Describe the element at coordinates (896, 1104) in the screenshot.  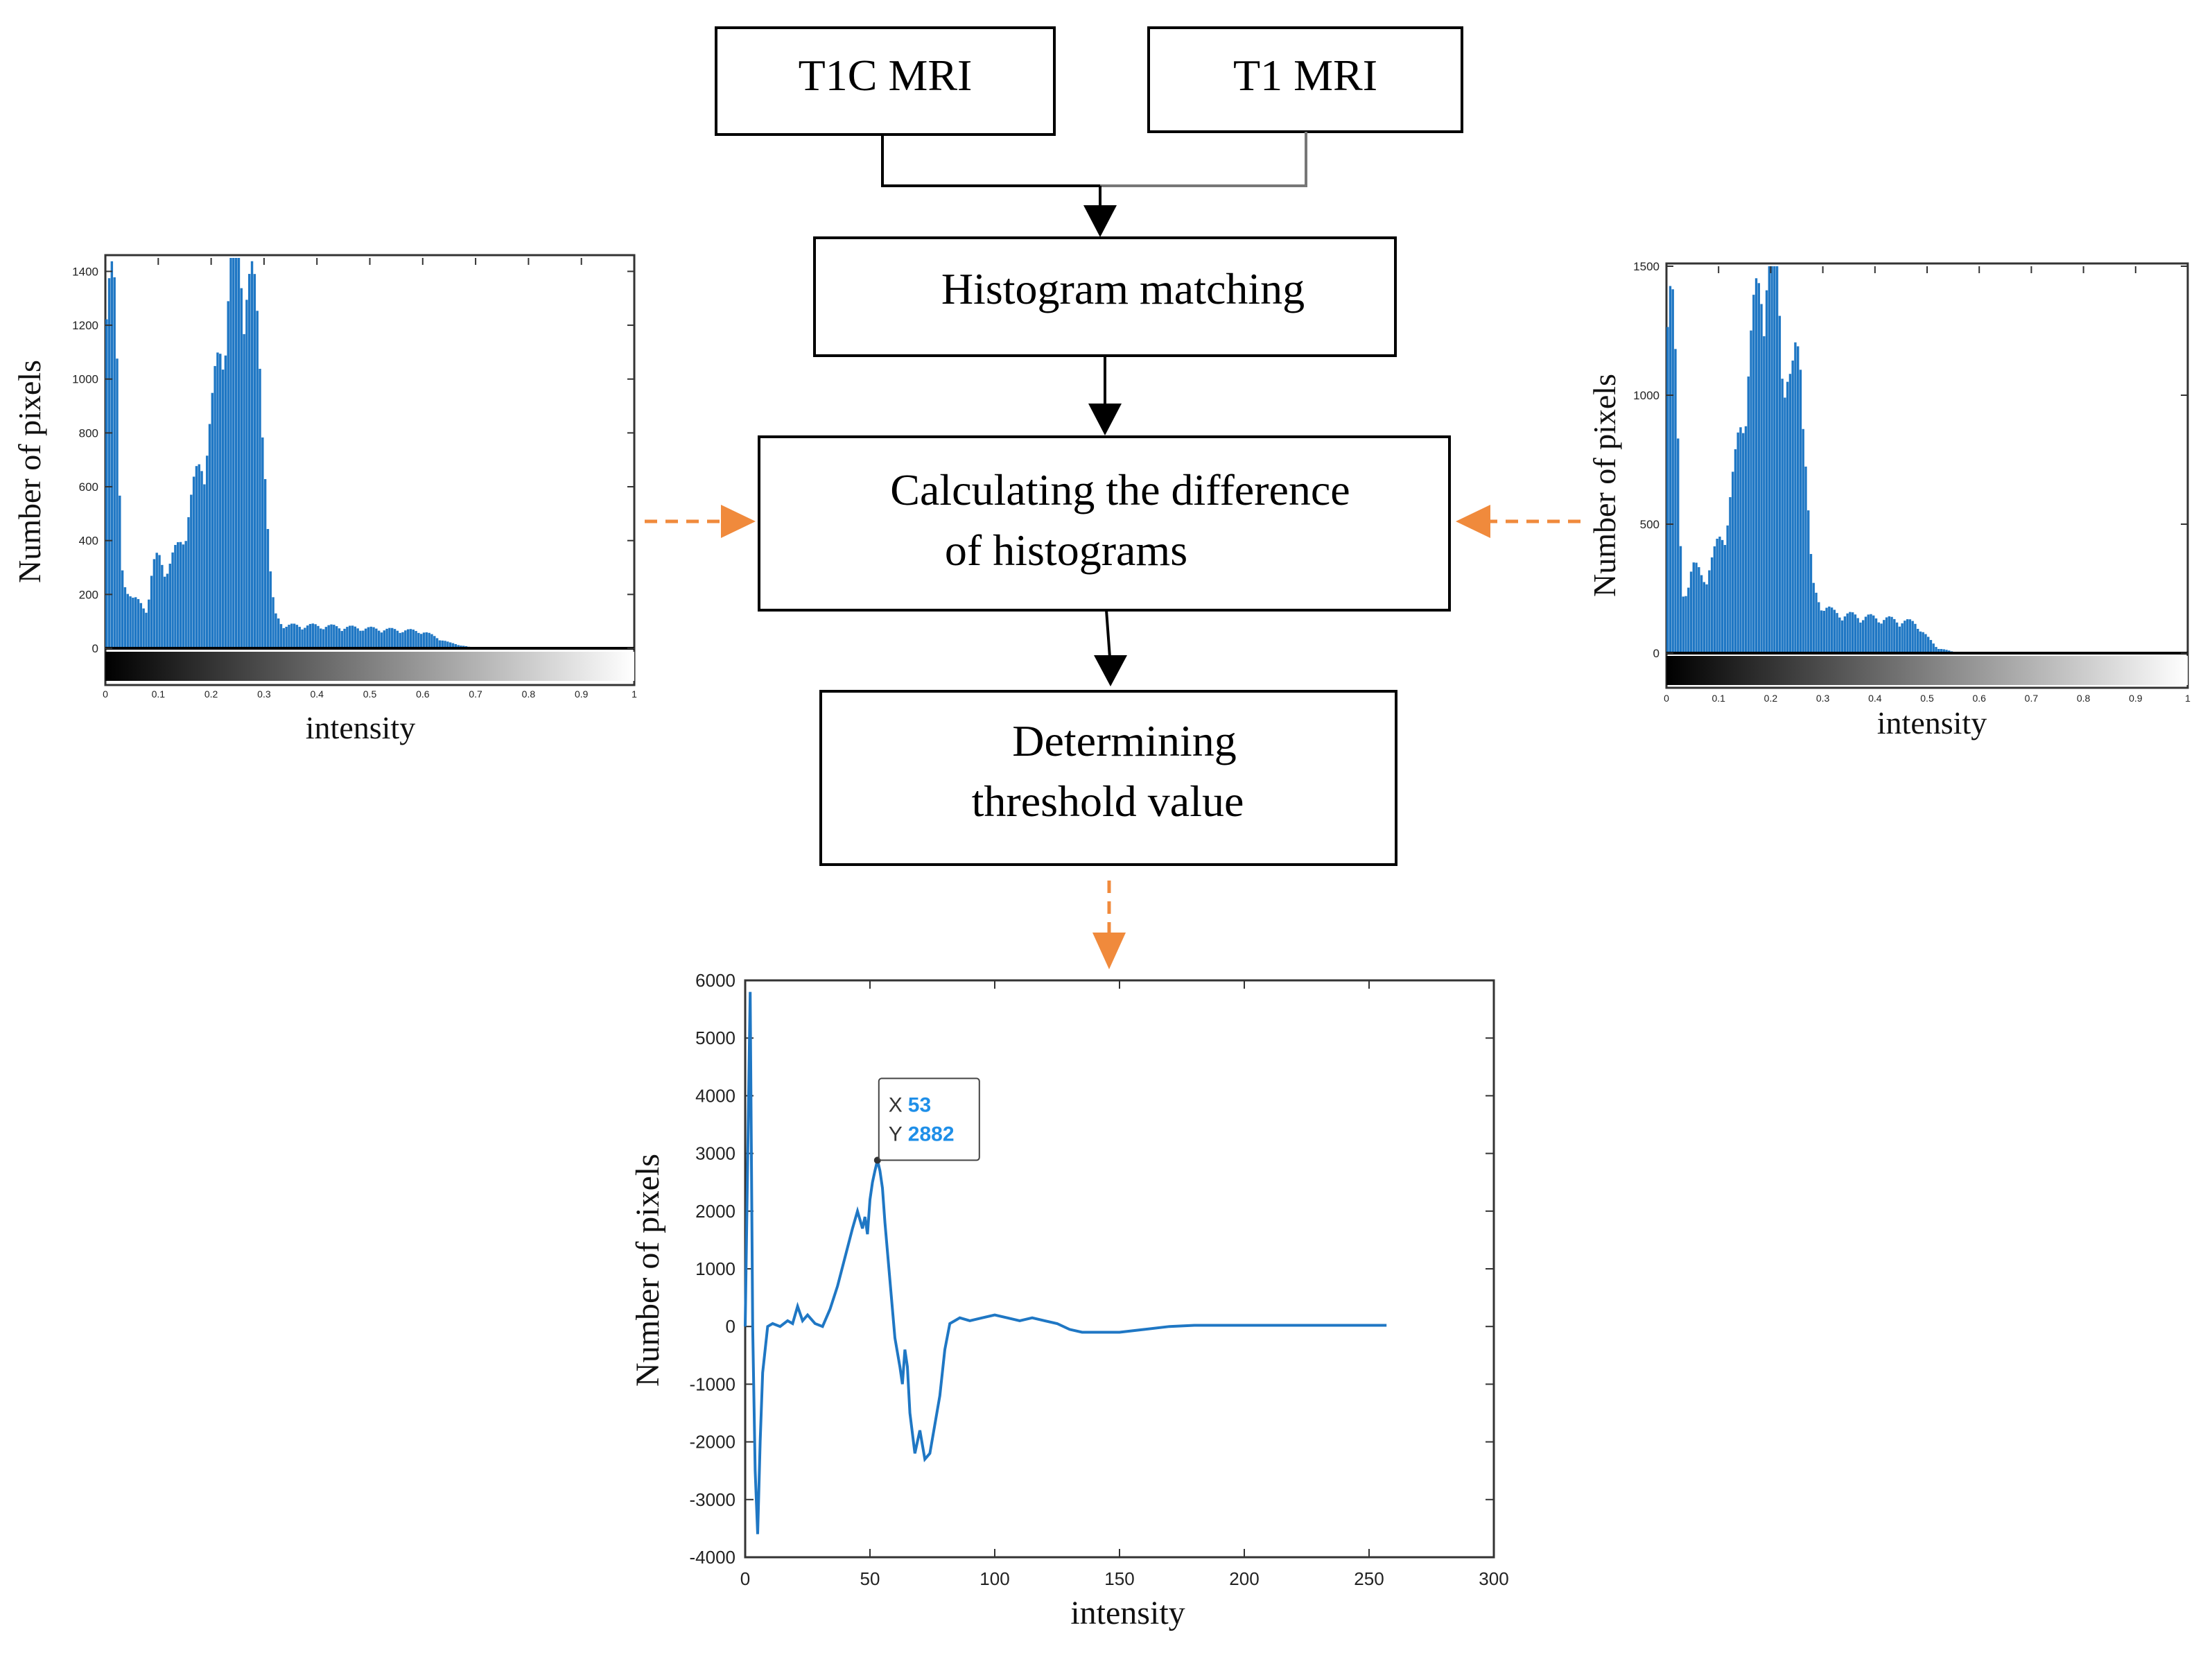
I see `datatip-x-key: X` at that location.